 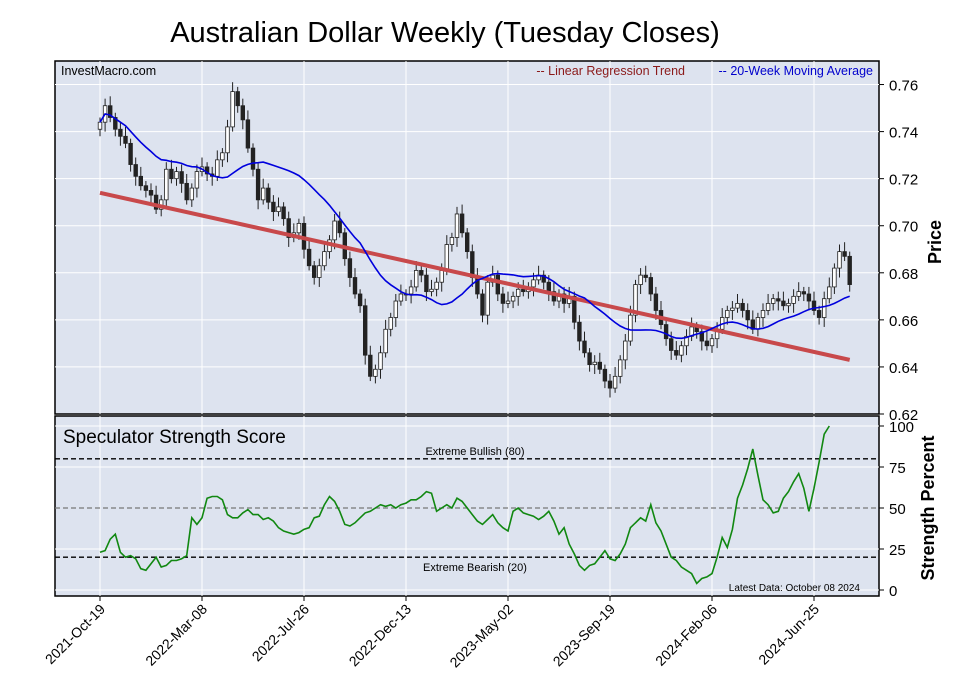 What do you see at coordinates (903, 86) in the screenshot?
I see `price-tick-label: 0.76` at bounding box center [903, 86].